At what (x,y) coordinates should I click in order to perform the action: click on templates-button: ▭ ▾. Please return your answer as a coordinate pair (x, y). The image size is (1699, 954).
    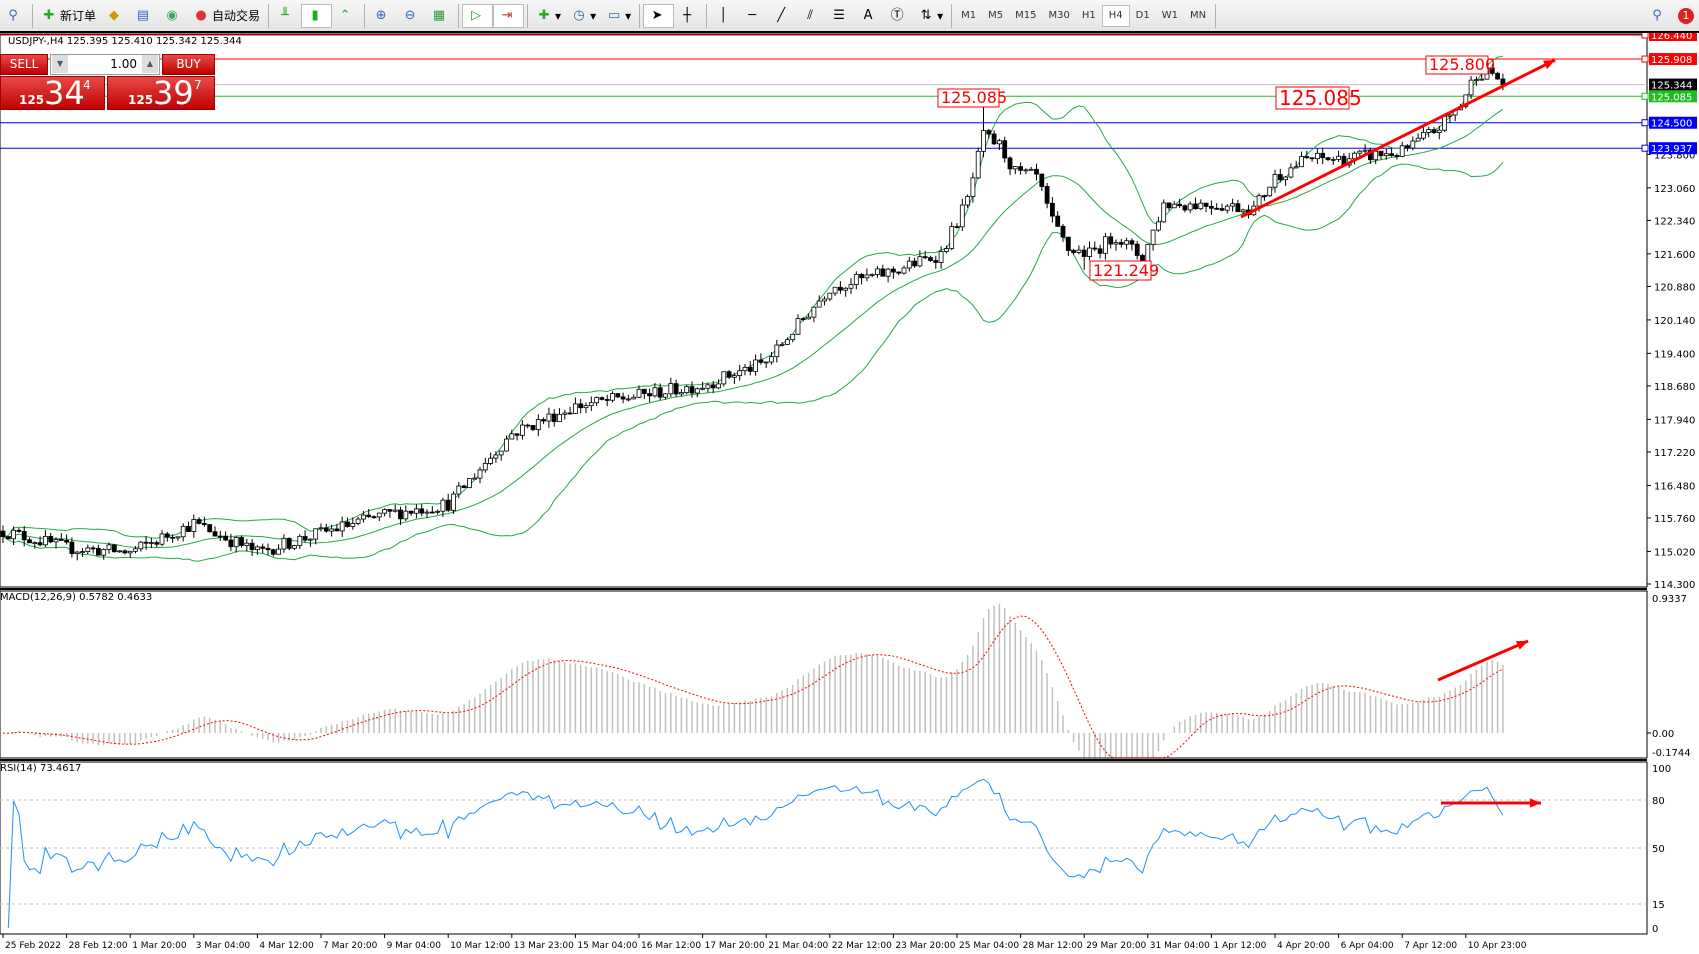
    Looking at the image, I should click on (619, 15).